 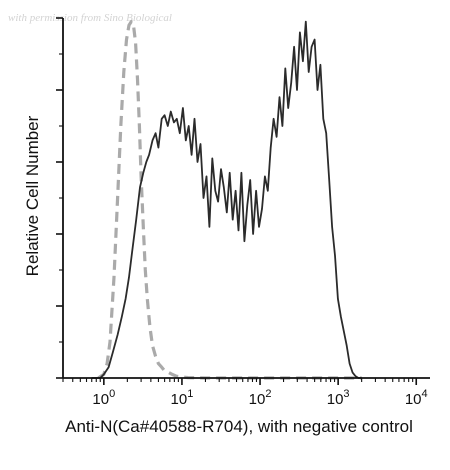 I want to click on y-ticks, so click(x=59, y=198).